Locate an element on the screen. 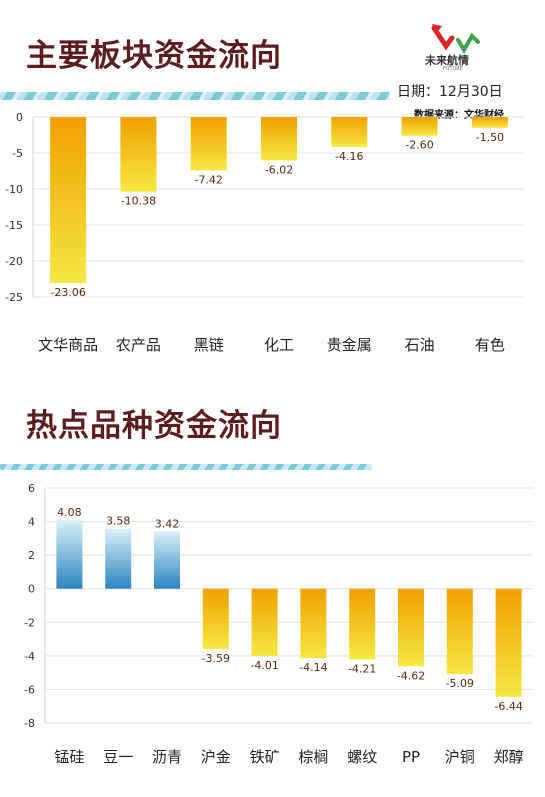  bar-value-label: -6.44 is located at coordinates (508, 706).